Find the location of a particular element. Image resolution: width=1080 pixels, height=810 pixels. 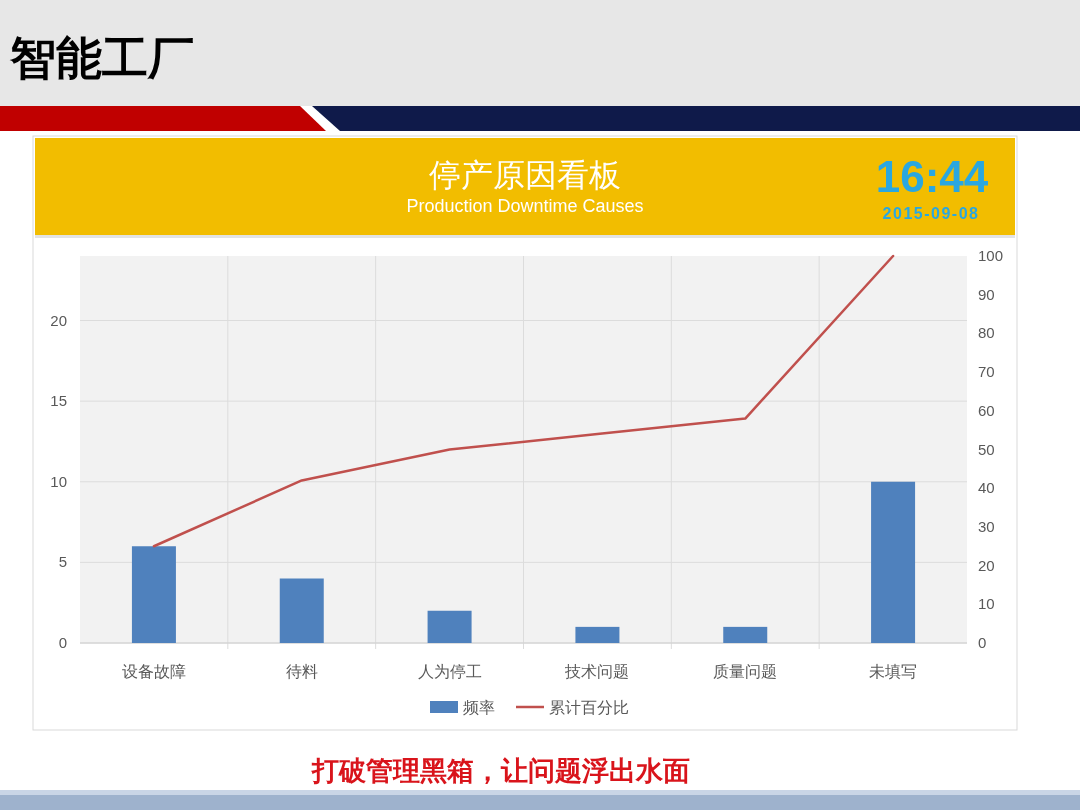

legend-label: 频率 is located at coordinates (479, 707).